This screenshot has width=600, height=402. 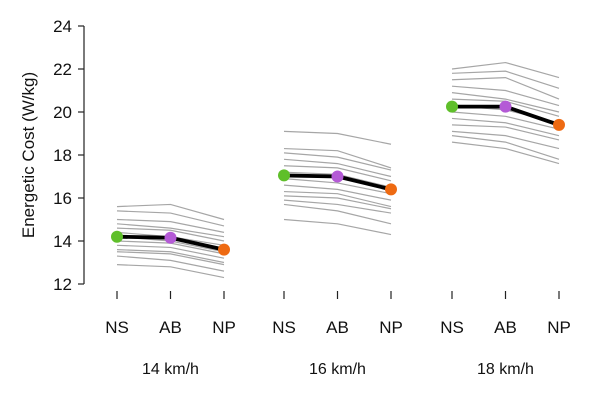 I want to click on y-tick-label: 16, so click(x=62, y=198).